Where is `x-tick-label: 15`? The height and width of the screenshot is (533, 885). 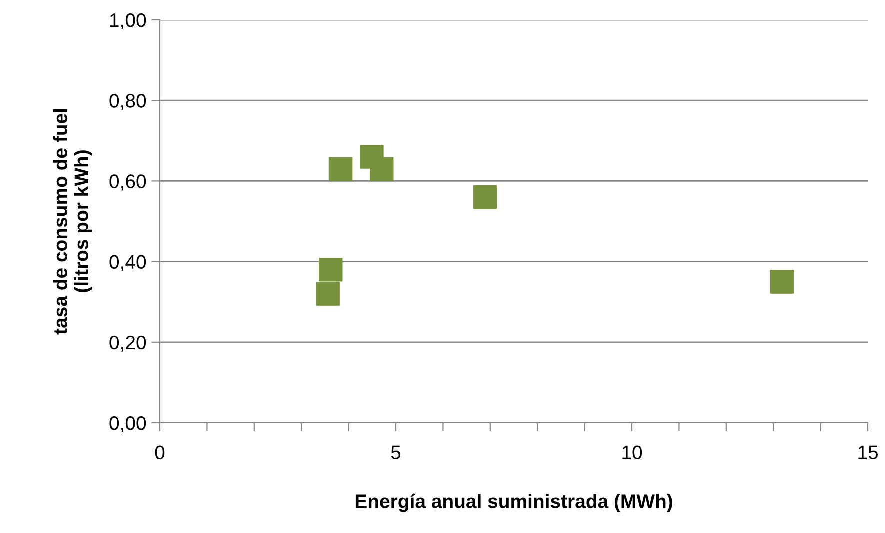
x-tick-label: 15 is located at coordinates (868, 453).